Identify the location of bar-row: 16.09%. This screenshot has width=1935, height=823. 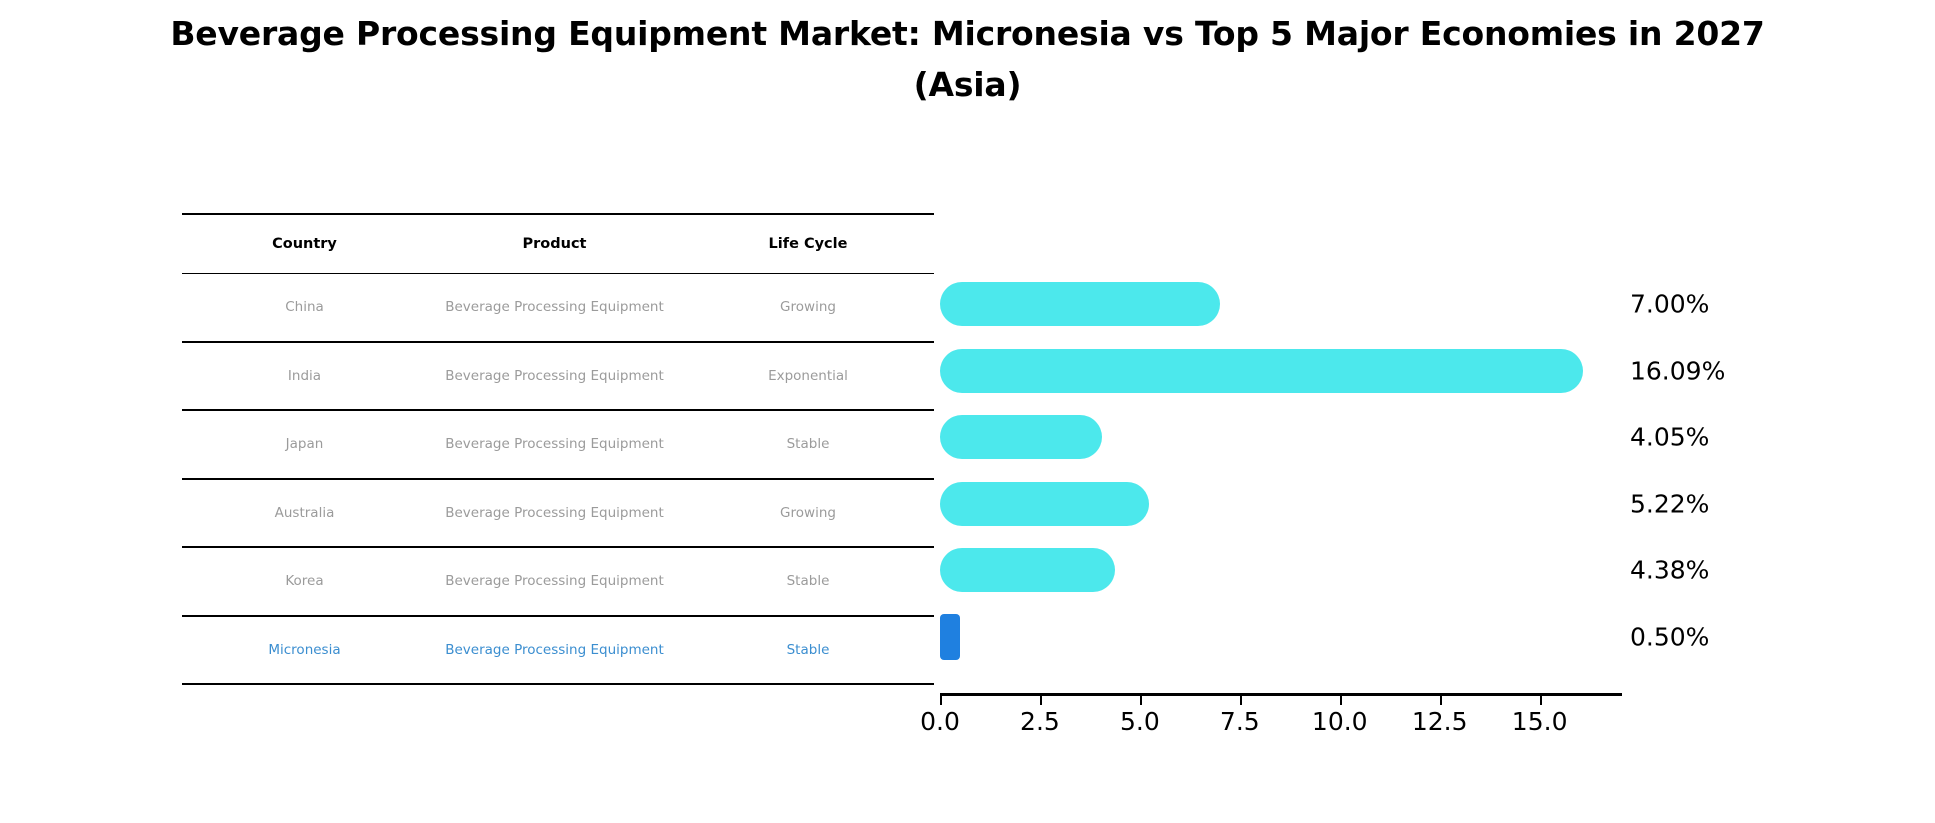
(1332, 371).